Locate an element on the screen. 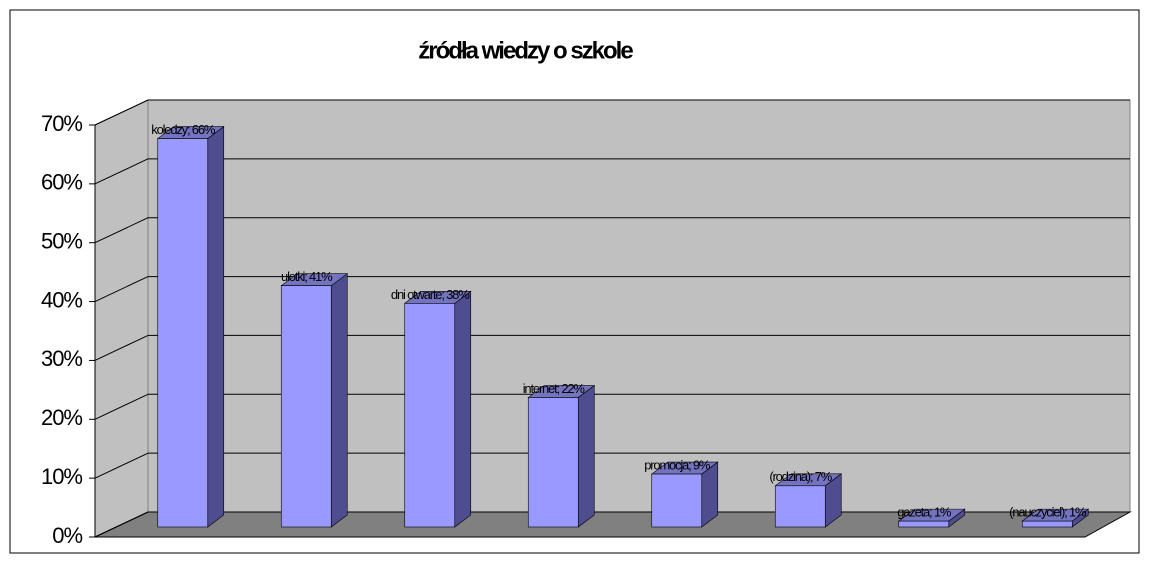  y-tick-label: 30% is located at coordinates (61, 358).